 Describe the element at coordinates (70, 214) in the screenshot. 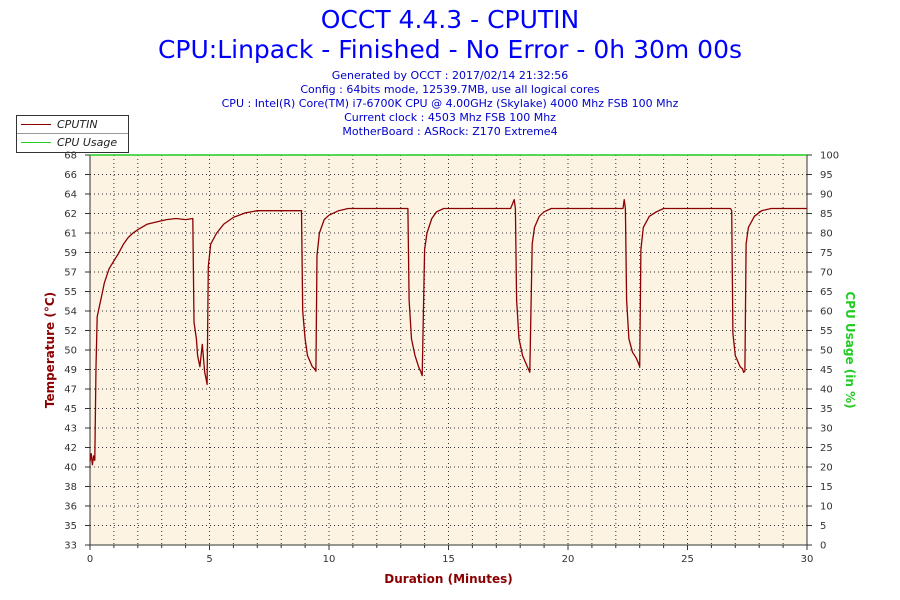

I see `y-left-tick-label: 62` at that location.